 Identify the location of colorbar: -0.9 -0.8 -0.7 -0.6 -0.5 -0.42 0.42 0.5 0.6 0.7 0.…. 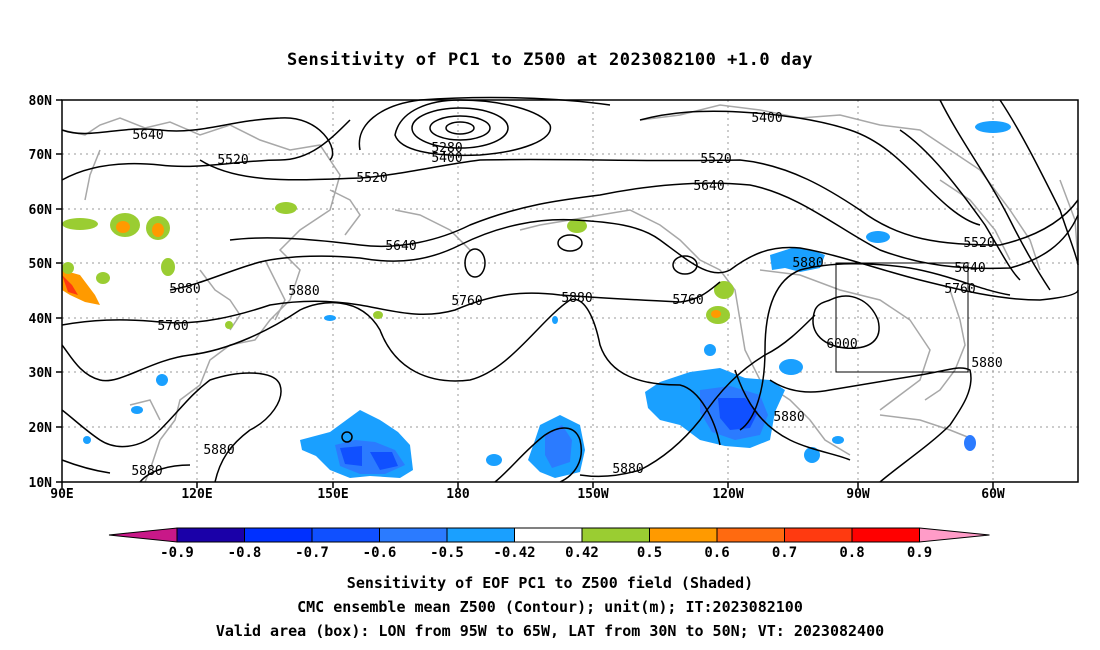
(549, 544).